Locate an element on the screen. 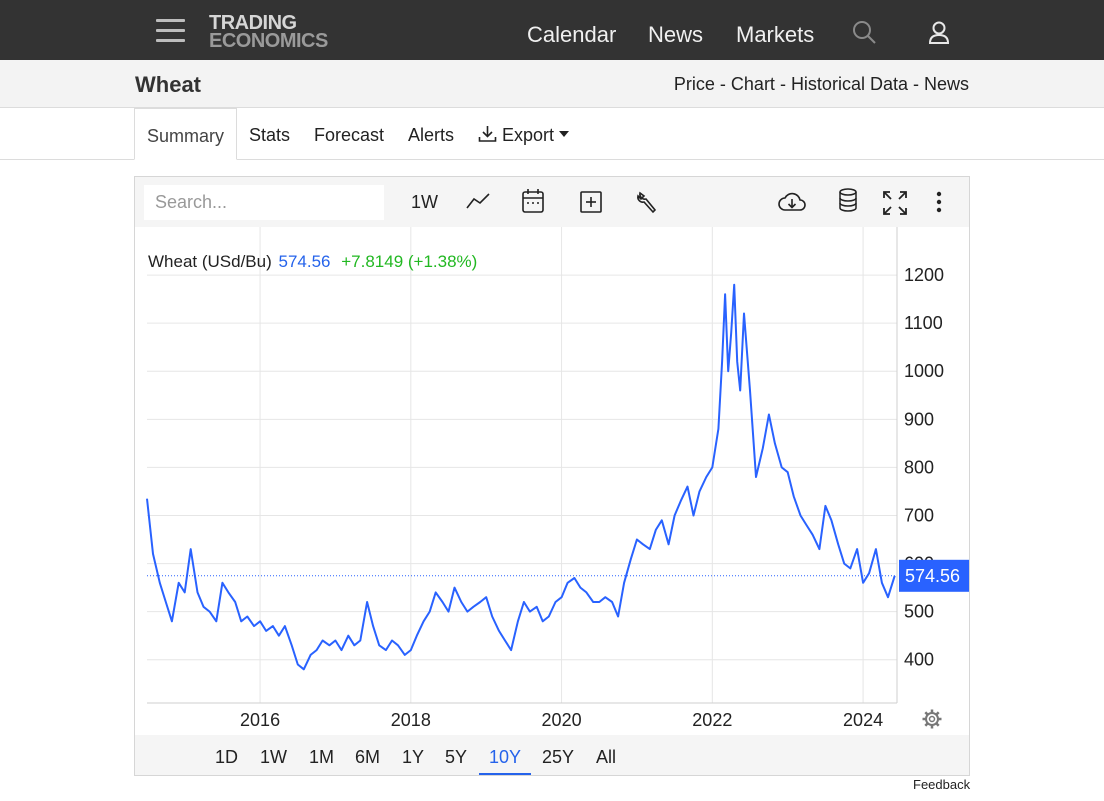 Image resolution: width=1104 pixels, height=801 pixels. y-axis: 400500600700800900100011001200 is located at coordinates (924, 467).